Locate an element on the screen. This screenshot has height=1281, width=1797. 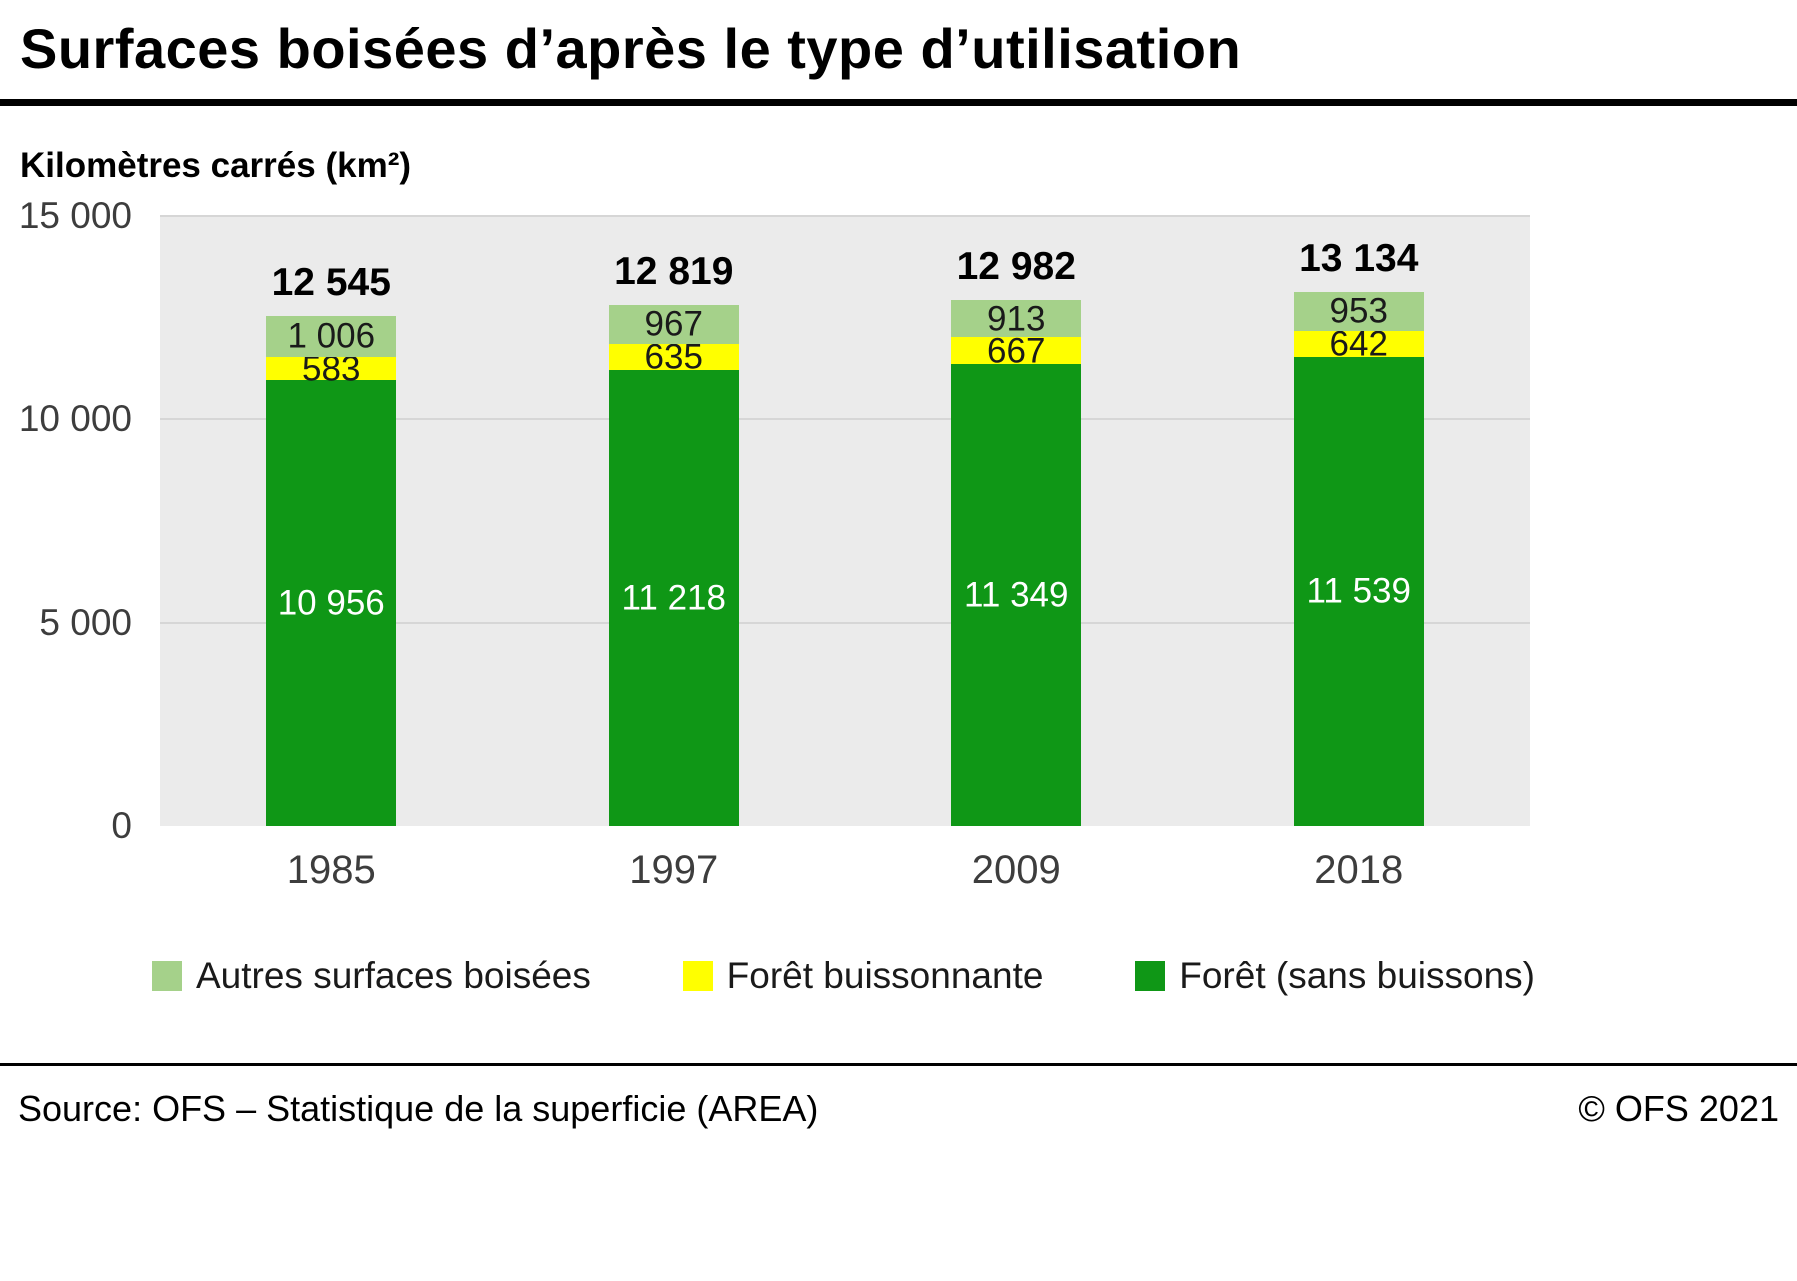
legend-item: Forêt buissonnante is located at coordinates (863, 976).